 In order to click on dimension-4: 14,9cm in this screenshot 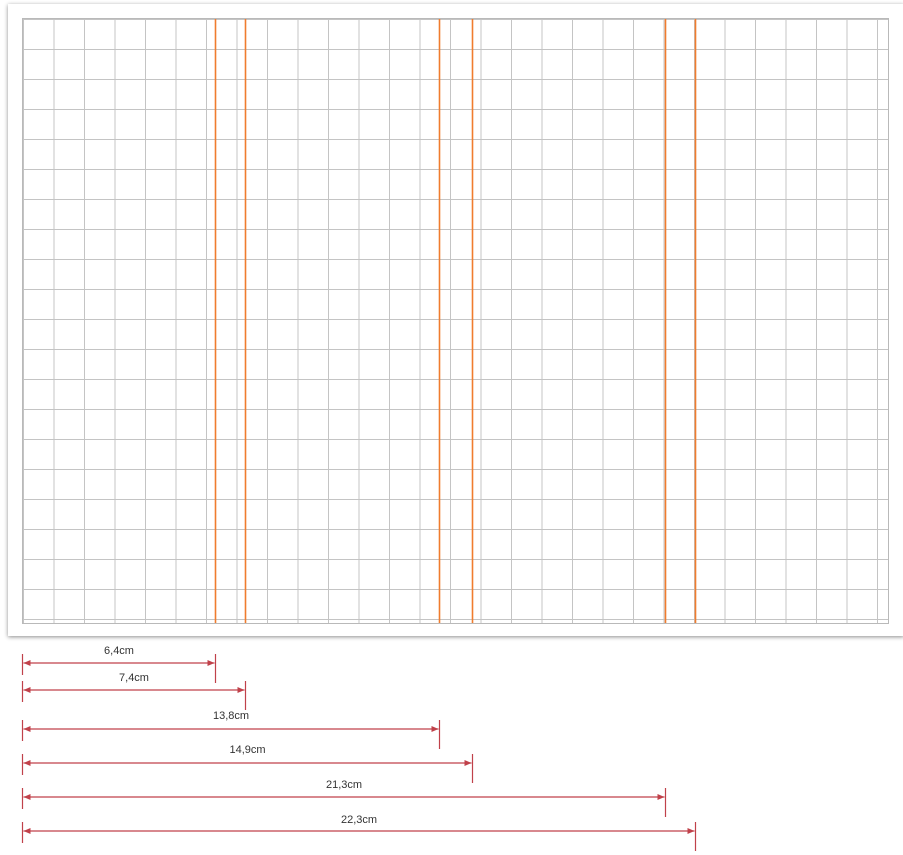, I will do `click(247, 763)`.